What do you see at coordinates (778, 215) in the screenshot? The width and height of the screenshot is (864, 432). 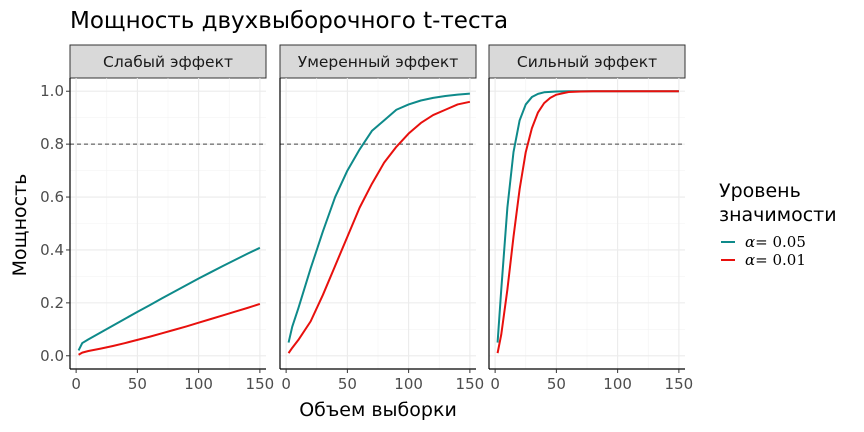 I see `legend-title: значимости` at bounding box center [778, 215].